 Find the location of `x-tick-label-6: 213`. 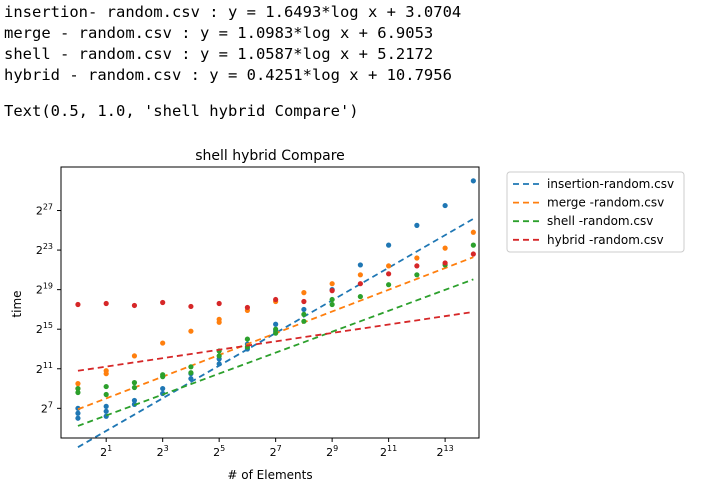

x-tick-label-6: 213 is located at coordinates (445, 451).